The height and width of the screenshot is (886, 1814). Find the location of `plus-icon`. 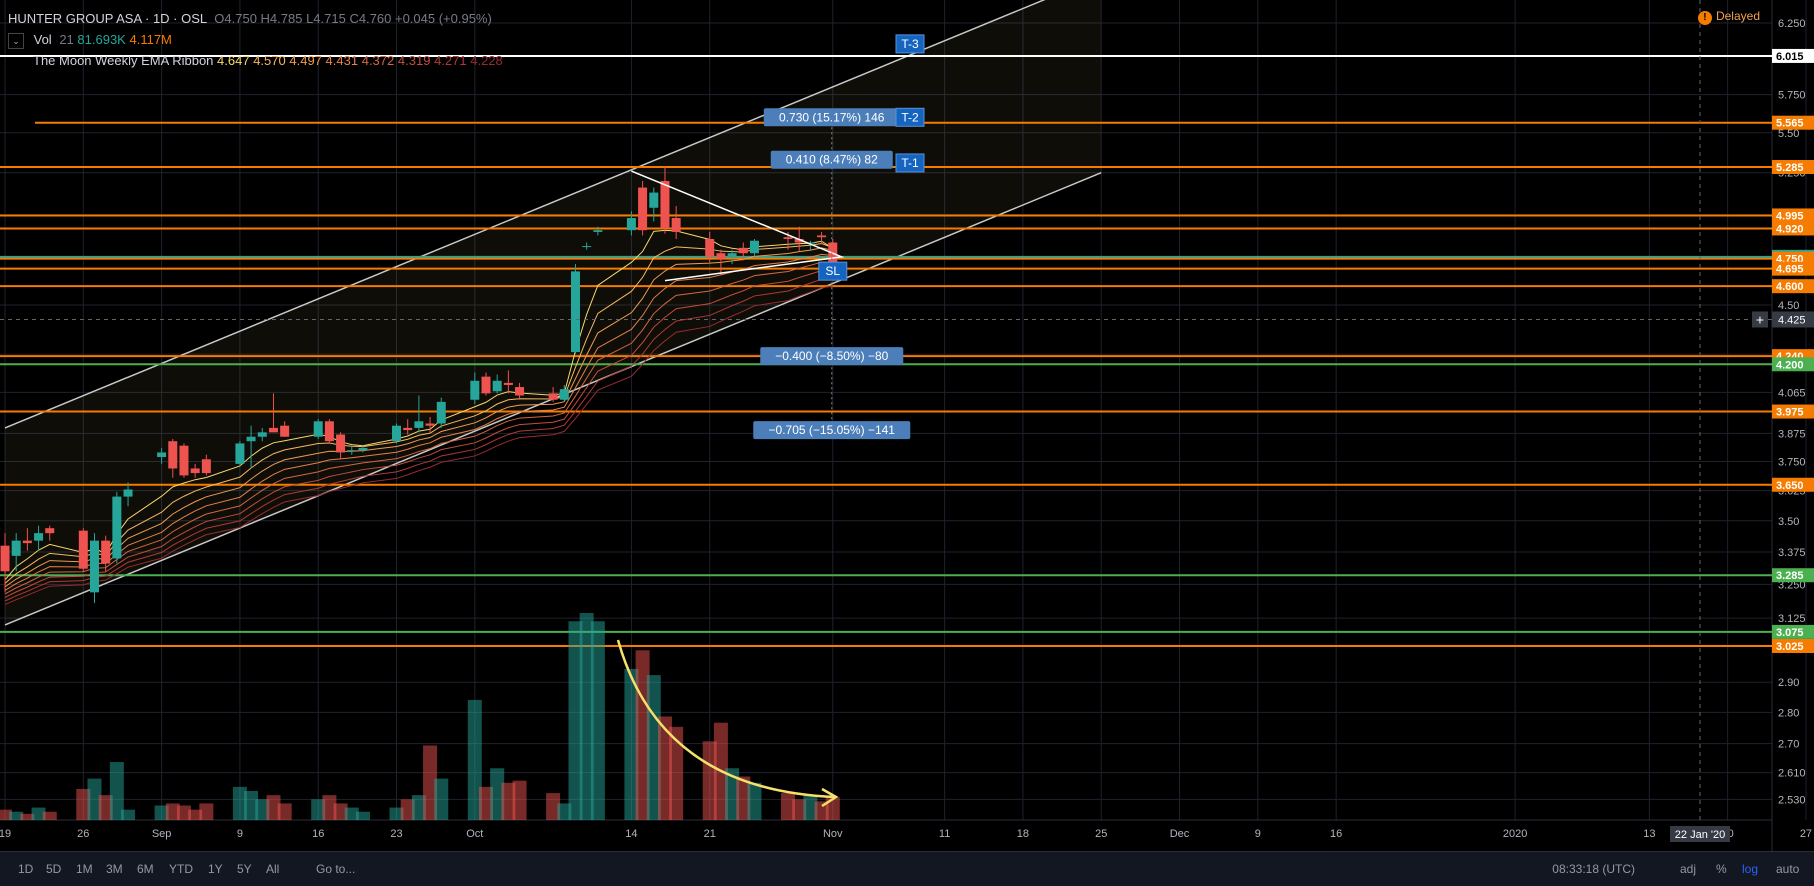

plus-icon is located at coordinates (1760, 319).